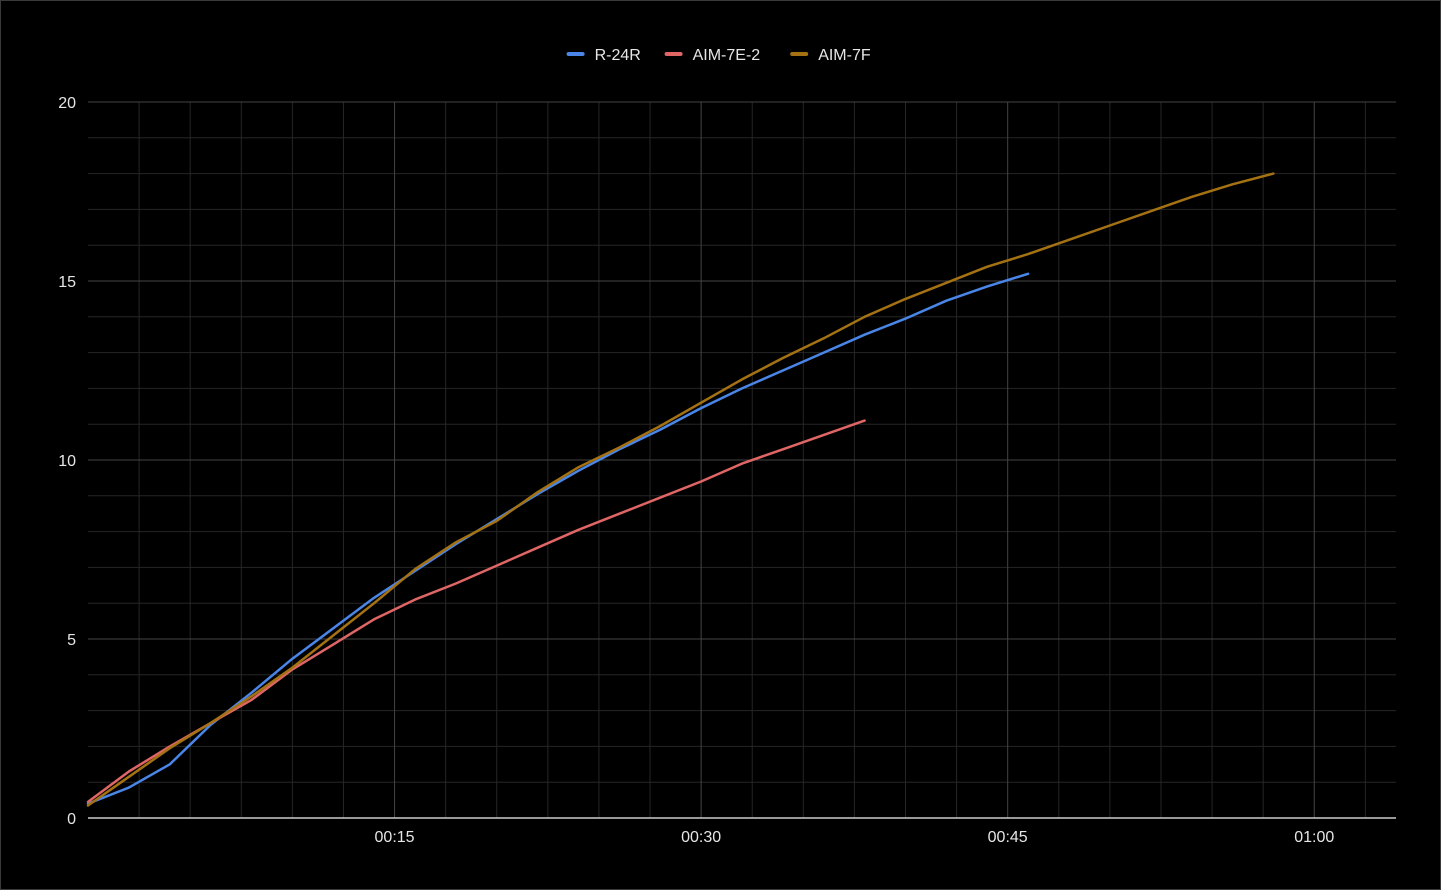  I want to click on x-tick-label: 00:45, so click(1008, 837).